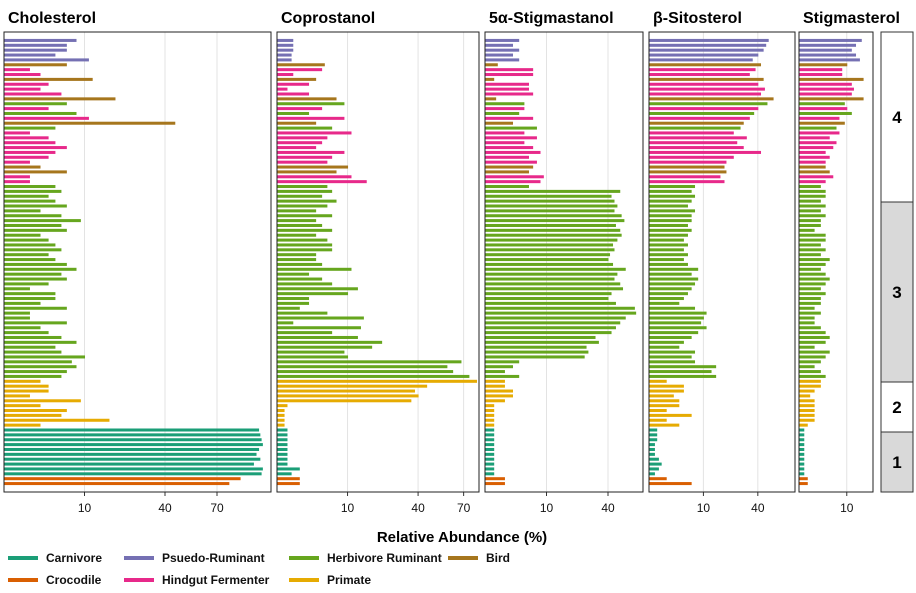  I want to click on group-label: 3, so click(896, 292).